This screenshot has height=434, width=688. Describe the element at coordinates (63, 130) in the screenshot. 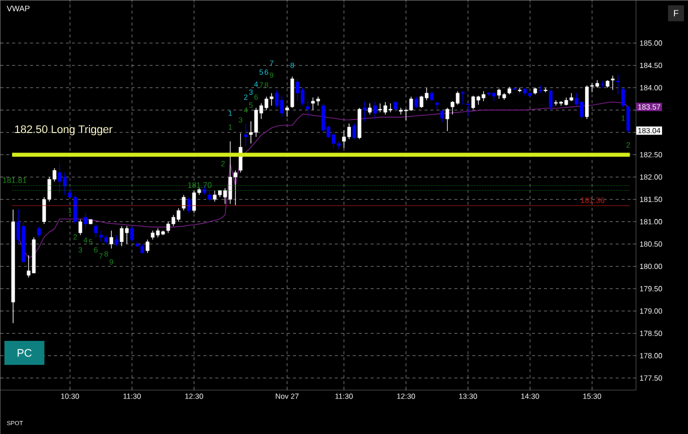

I see `ref-line-label: 182.50 Long Trigger` at that location.